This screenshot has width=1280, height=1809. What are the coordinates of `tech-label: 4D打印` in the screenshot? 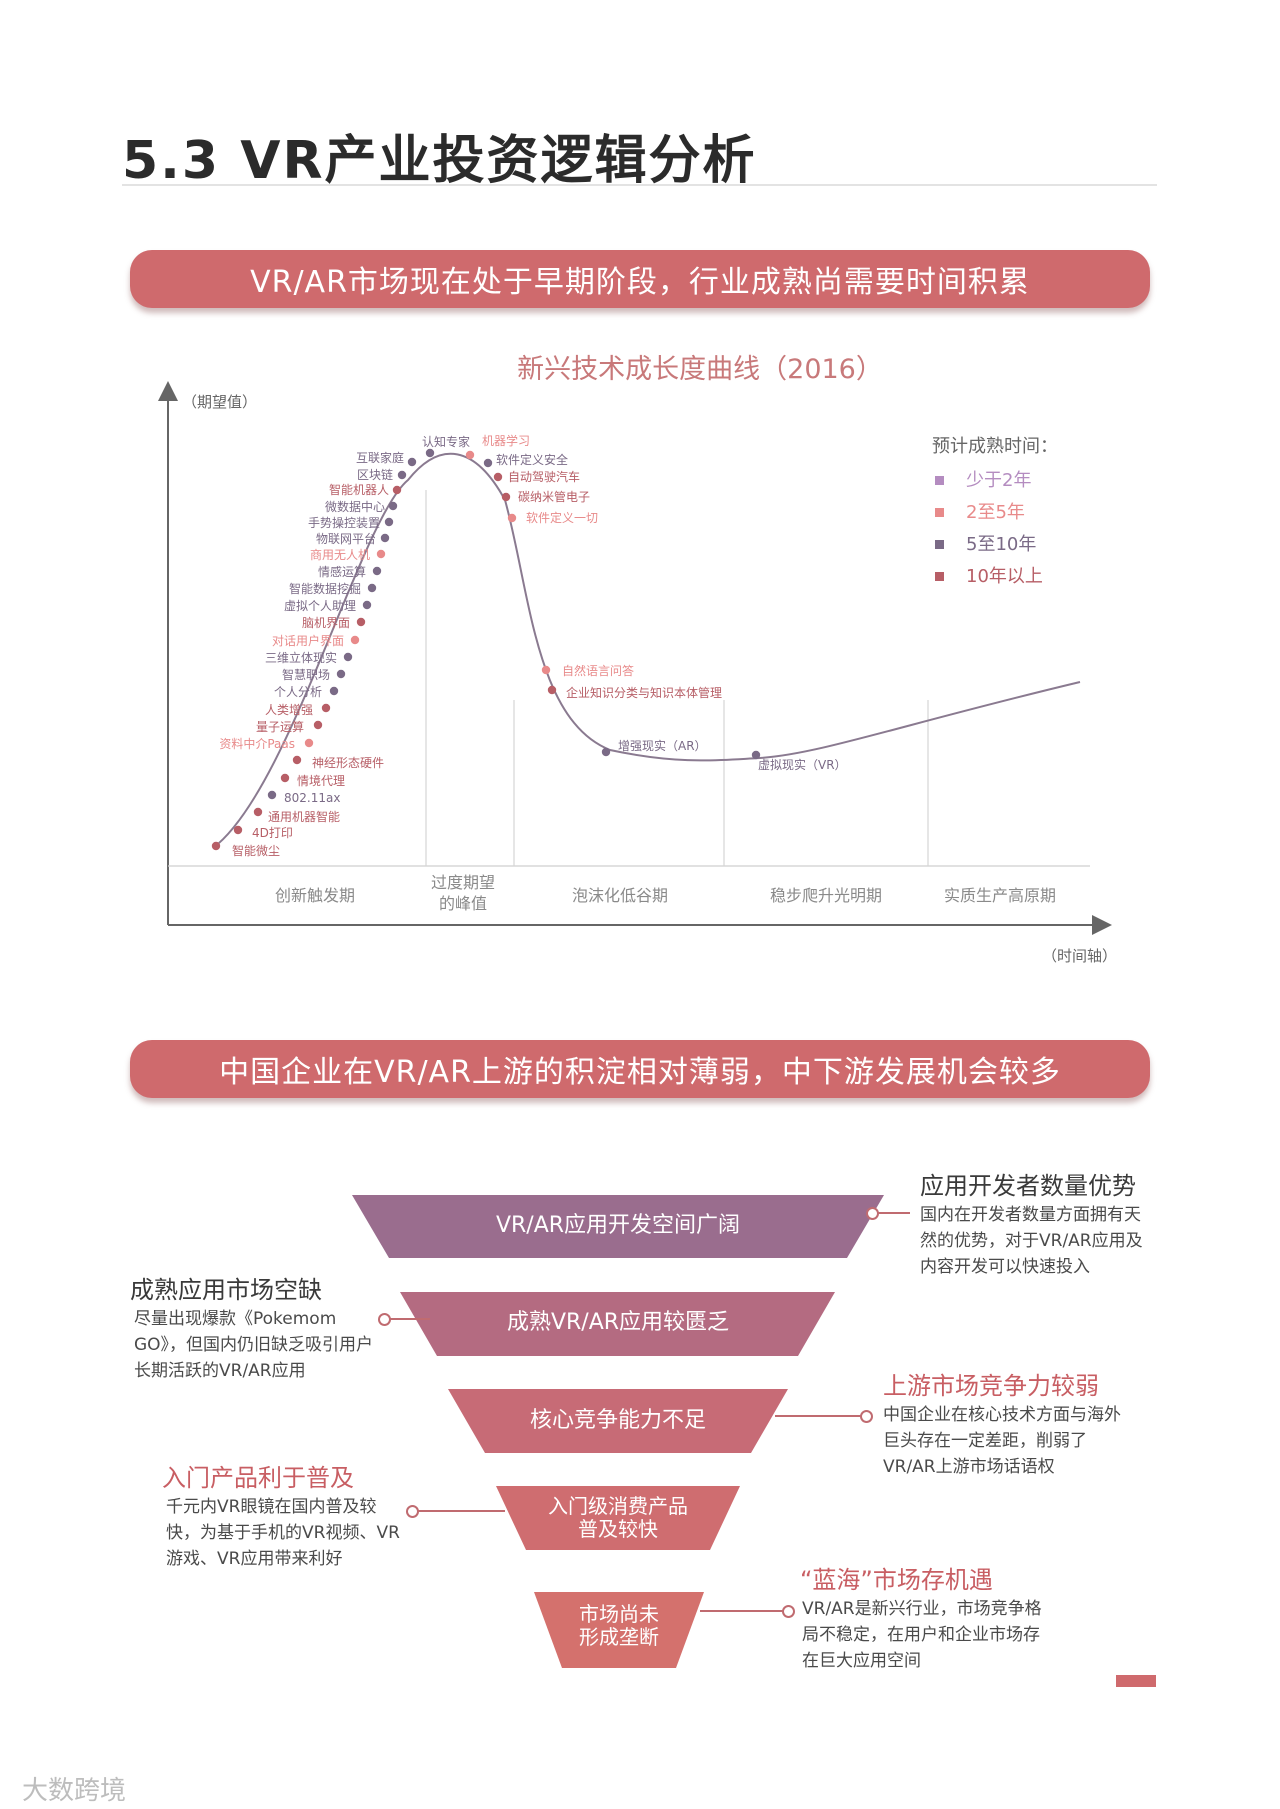 It's located at (272, 833).